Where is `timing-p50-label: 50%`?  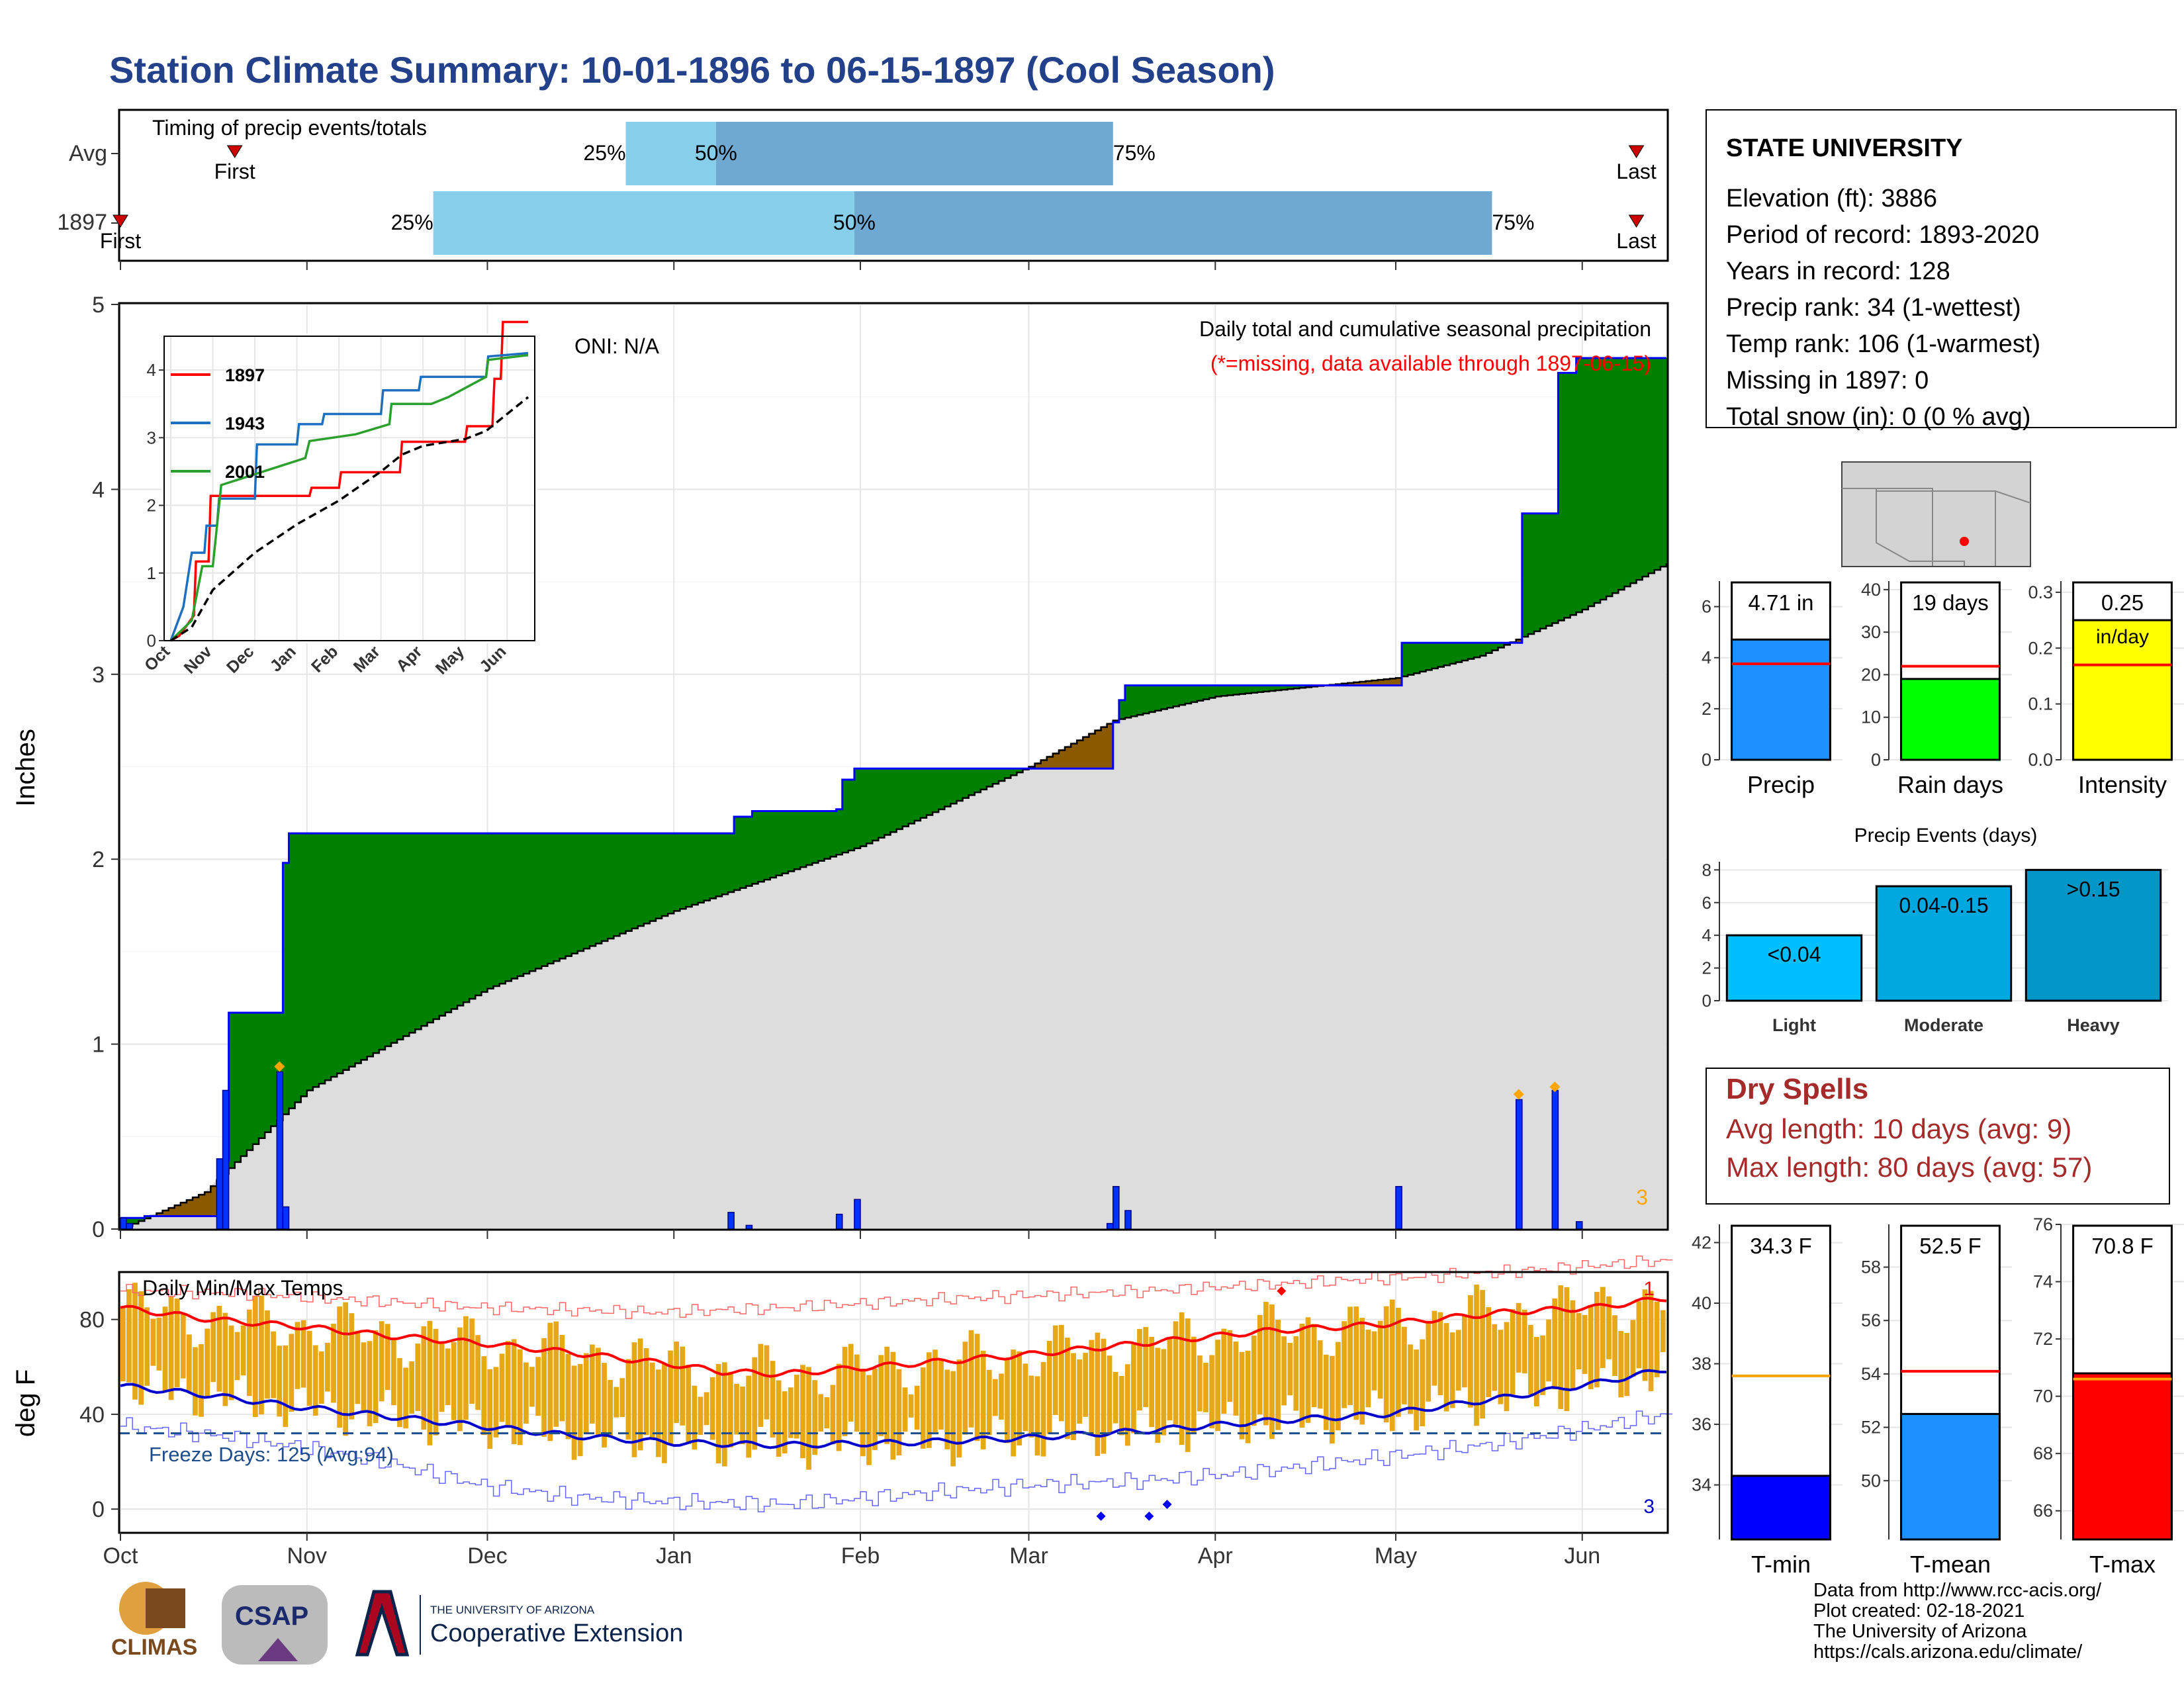 timing-p50-label: 50% is located at coordinates (855, 222).